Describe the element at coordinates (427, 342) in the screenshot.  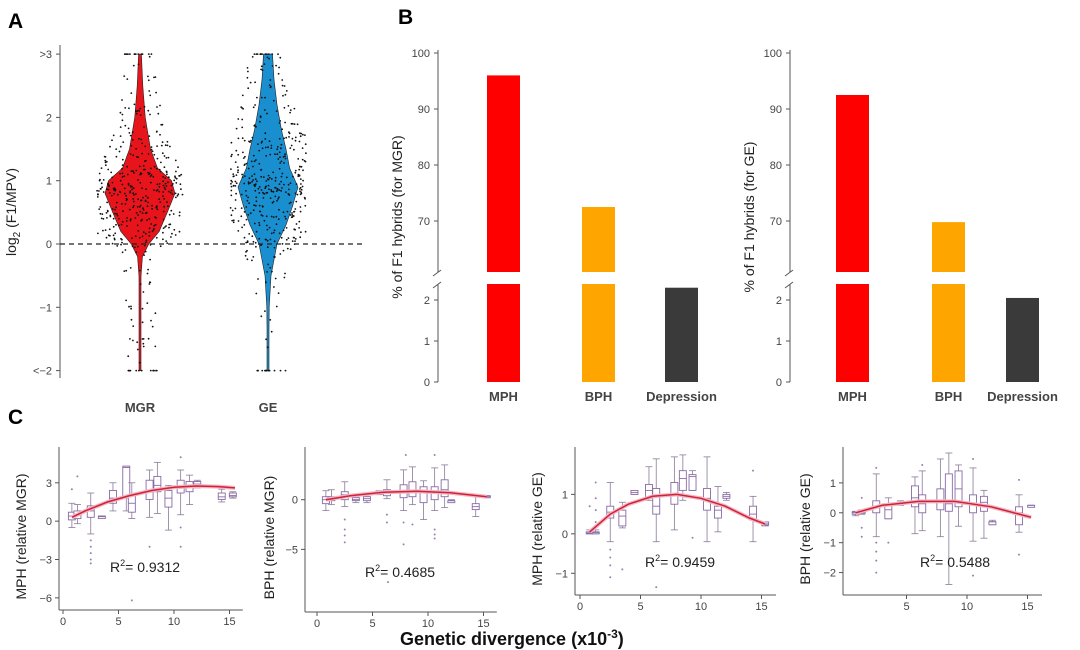
I see `y-tick-label: 1` at that location.